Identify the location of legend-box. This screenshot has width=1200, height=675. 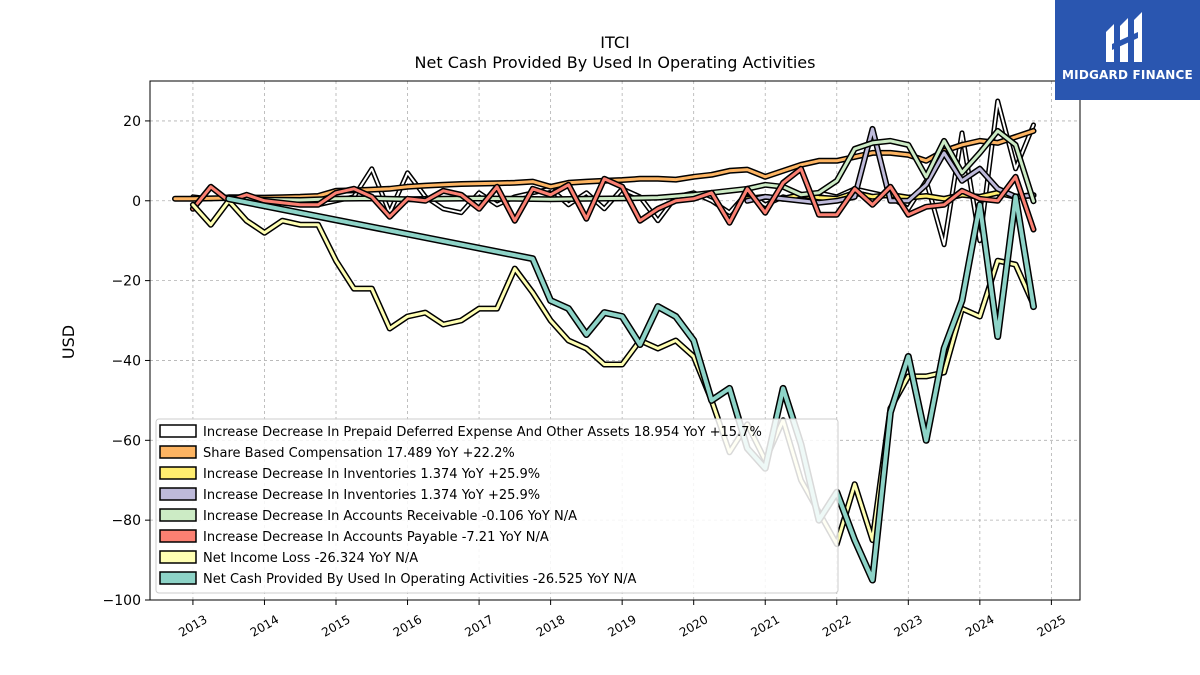
(497, 506).